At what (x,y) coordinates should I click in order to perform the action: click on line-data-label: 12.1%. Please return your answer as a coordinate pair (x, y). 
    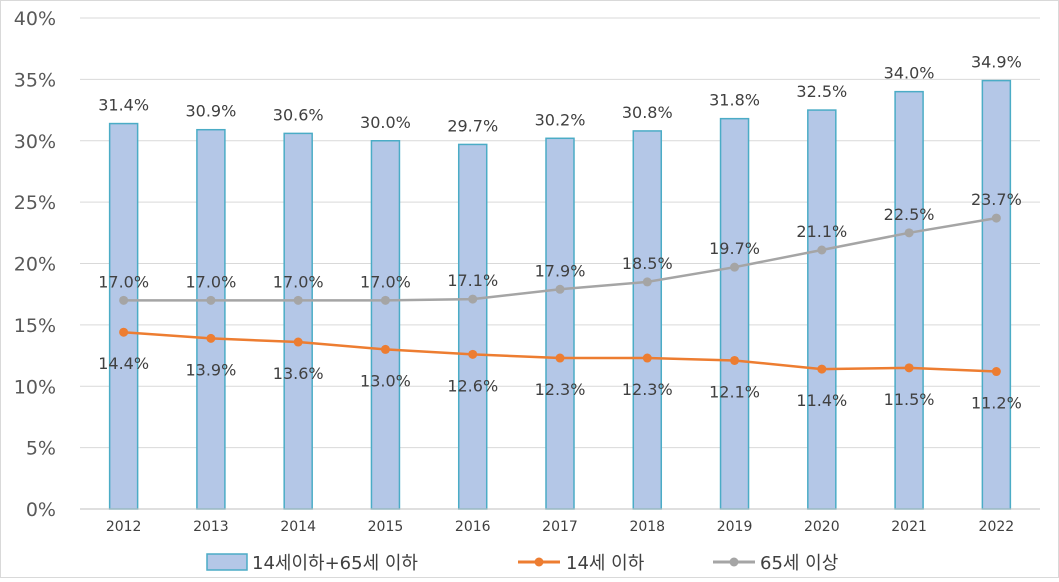
    Looking at the image, I should click on (734, 391).